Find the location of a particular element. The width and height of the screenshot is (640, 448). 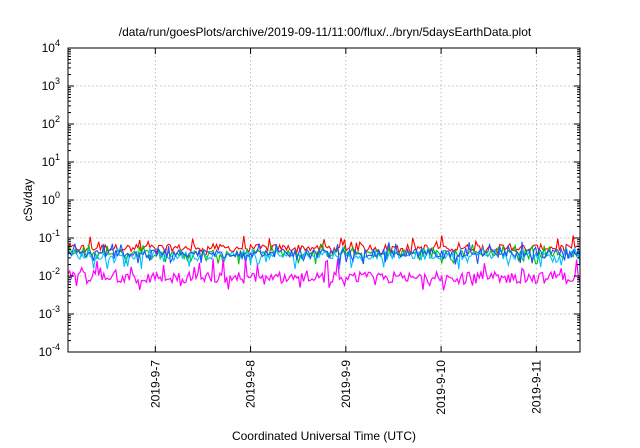

y-tick-label: 10² is located at coordinates (51, 122).